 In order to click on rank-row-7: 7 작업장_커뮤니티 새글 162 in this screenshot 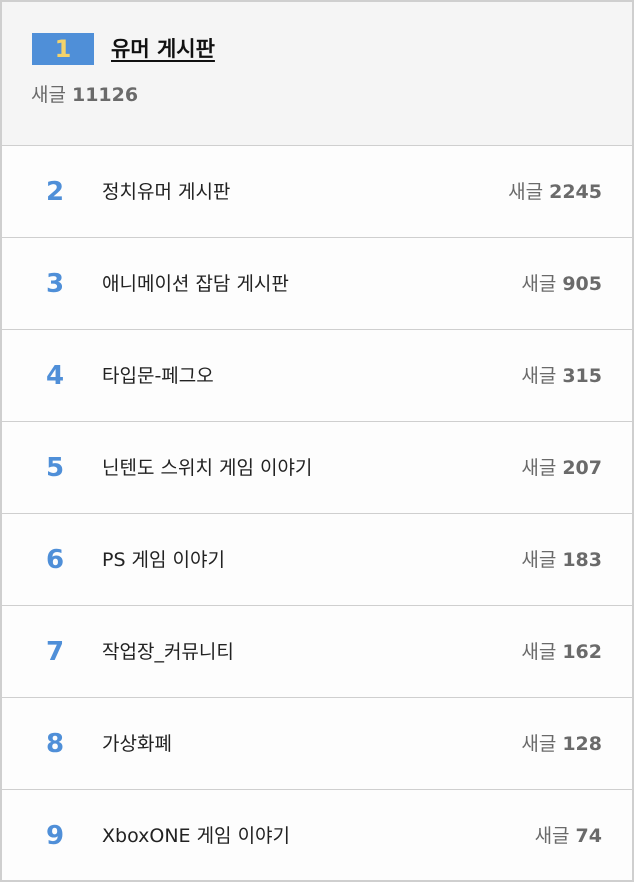, I will do `click(317, 652)`.